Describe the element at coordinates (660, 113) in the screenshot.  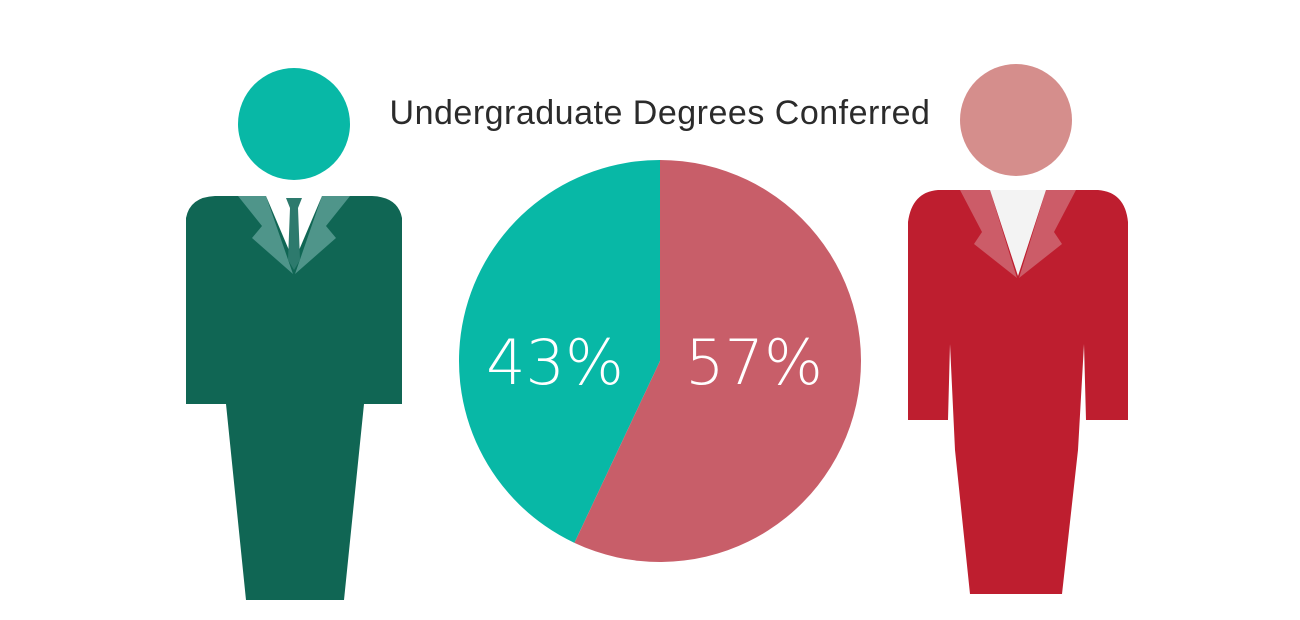
I see `chart-title: Undergraduate Degrees Conferred` at that location.